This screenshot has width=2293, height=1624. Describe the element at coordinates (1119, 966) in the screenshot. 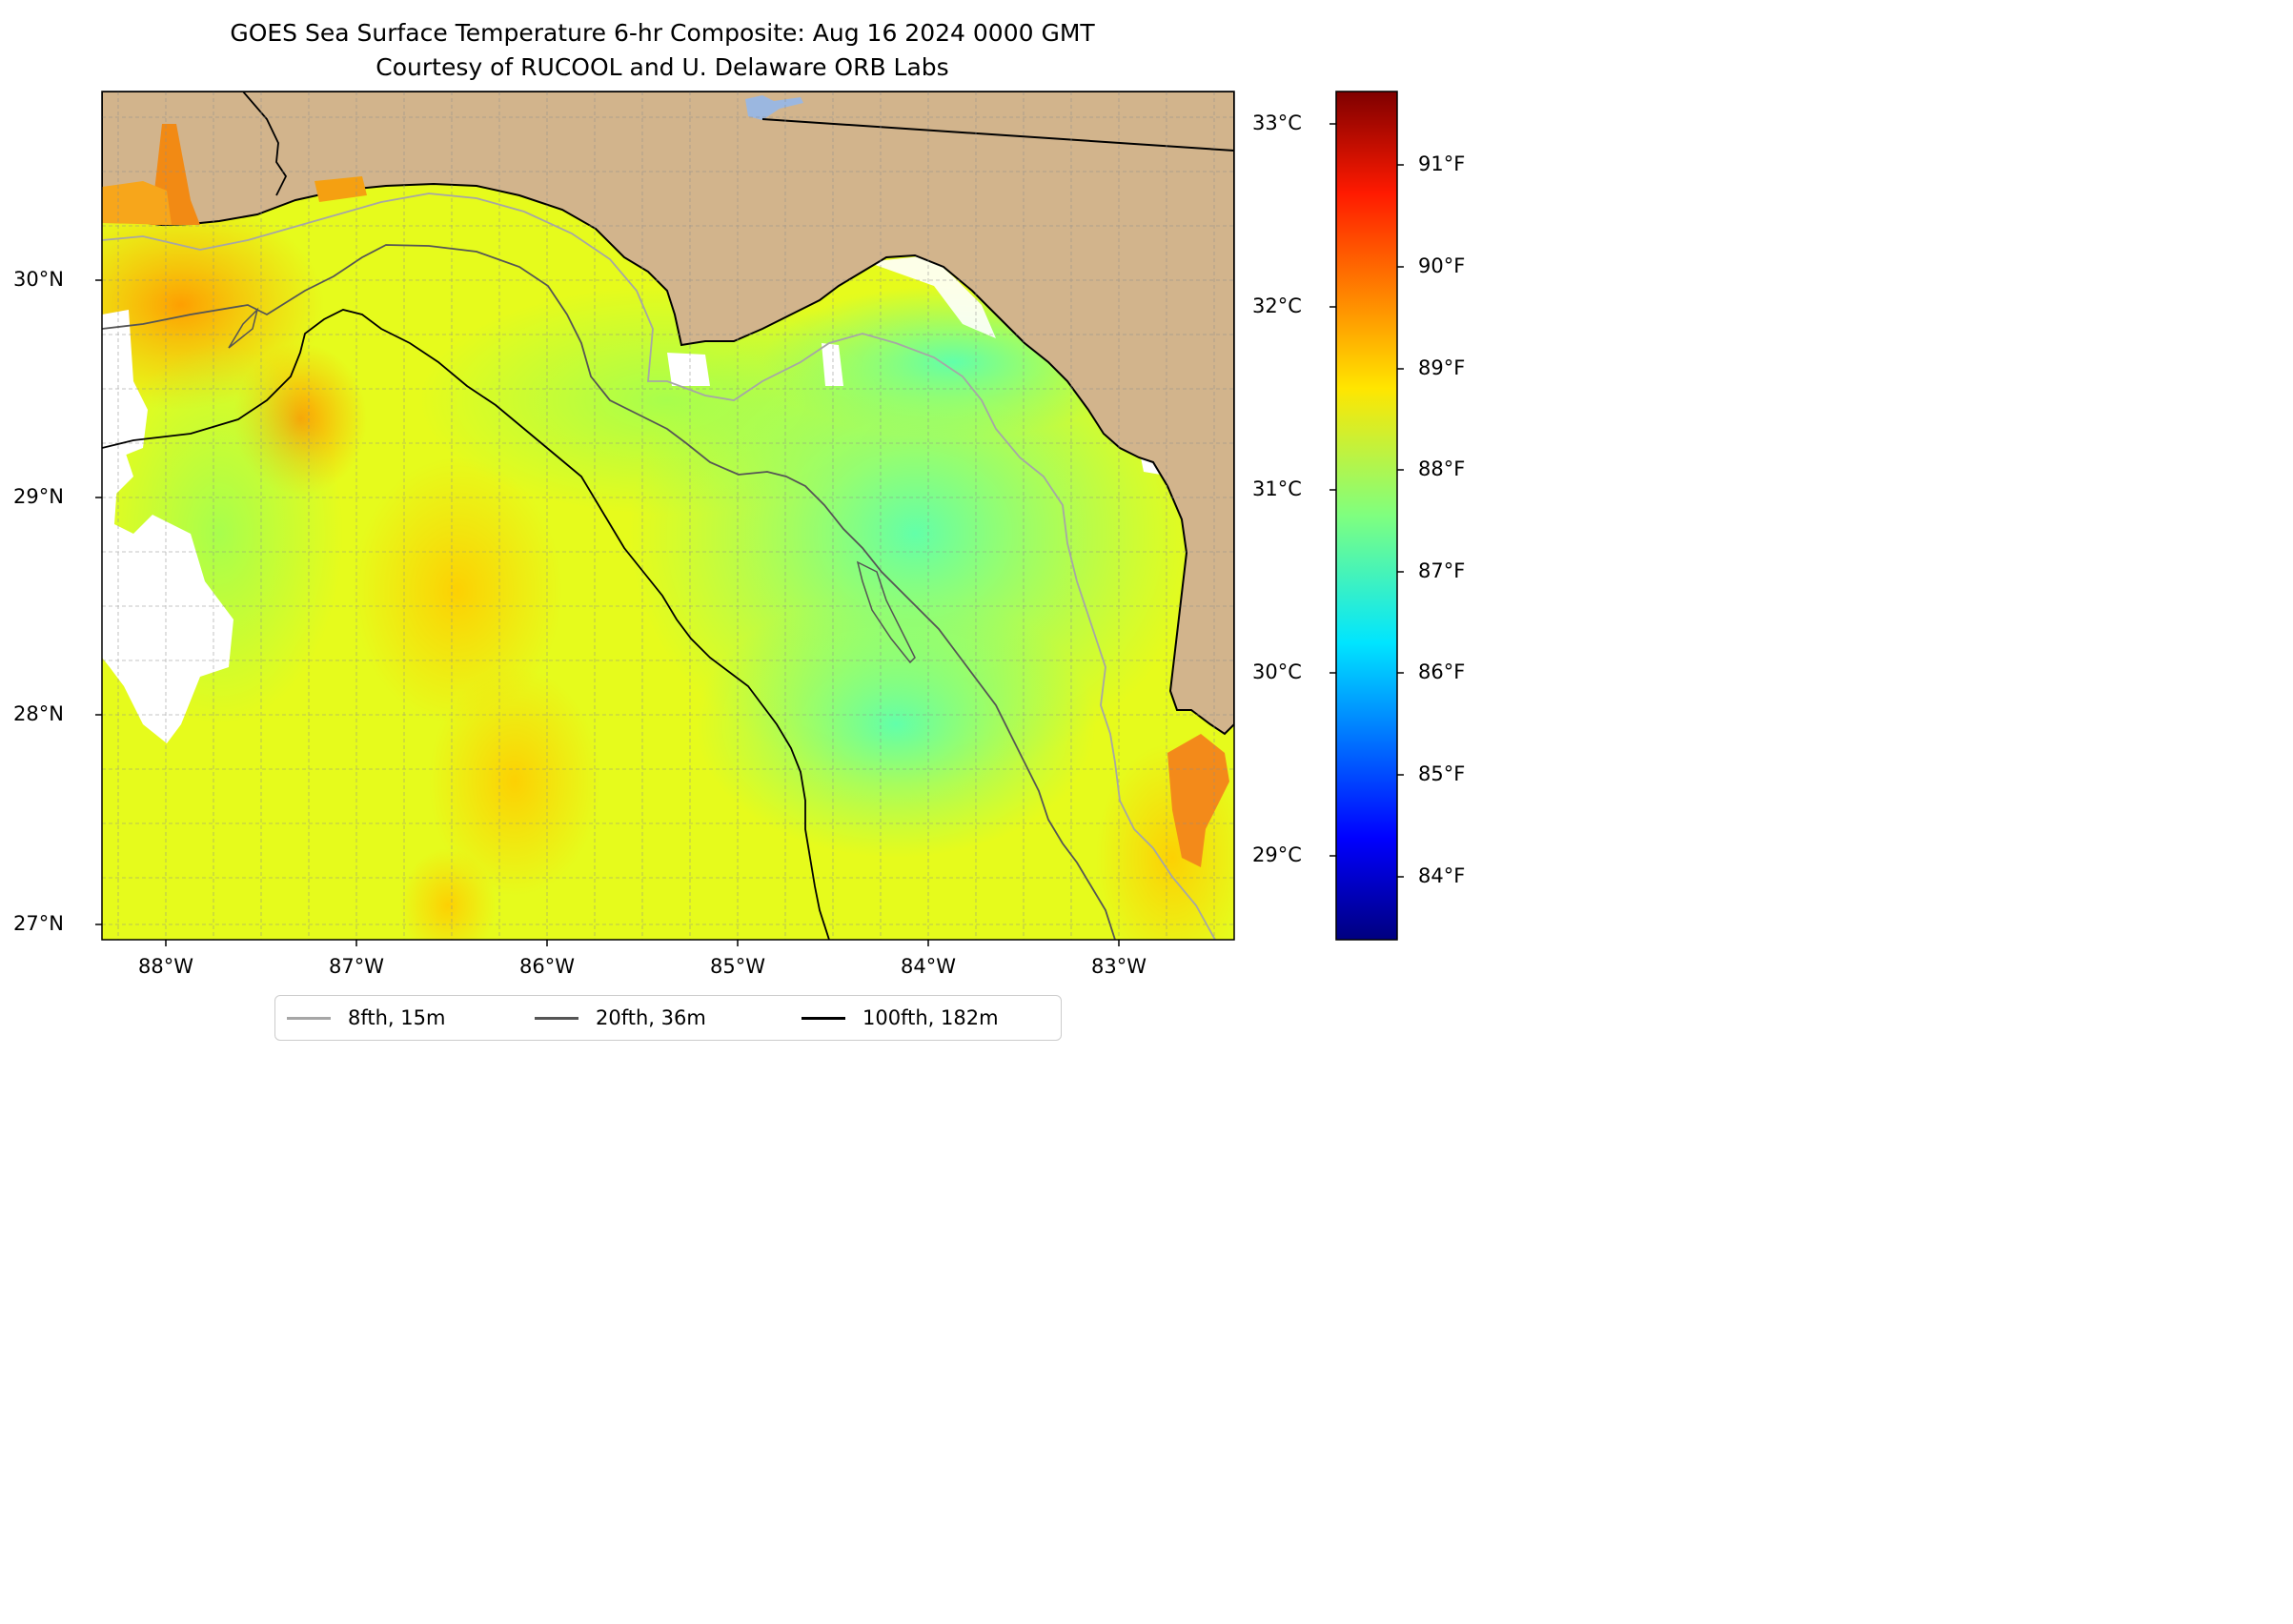

I see `lon-tick-label: 83°W` at that location.